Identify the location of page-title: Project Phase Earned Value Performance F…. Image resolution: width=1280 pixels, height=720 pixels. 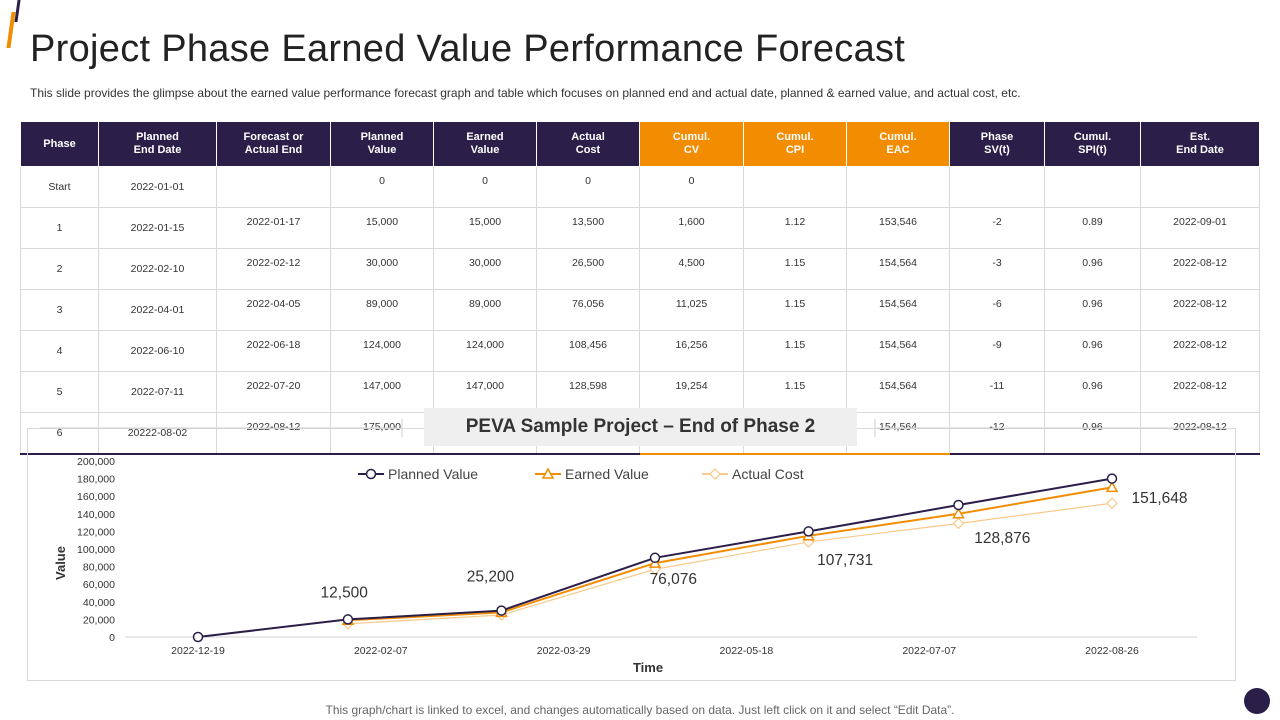
(468, 49).